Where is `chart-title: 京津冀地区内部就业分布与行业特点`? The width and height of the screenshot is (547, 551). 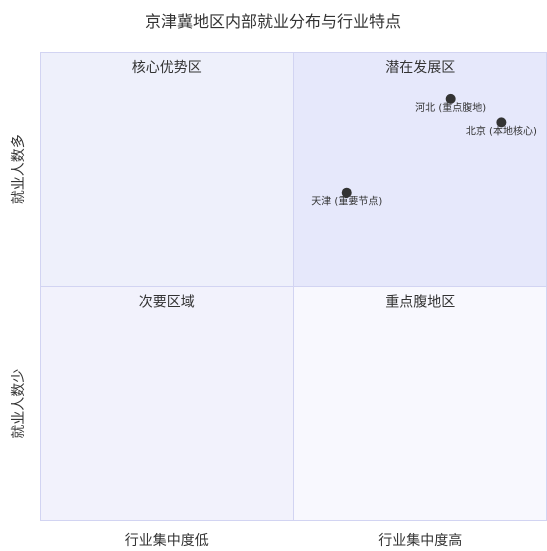
chart-title: 京津冀地区内部就业分布与行业特点 is located at coordinates (273, 21).